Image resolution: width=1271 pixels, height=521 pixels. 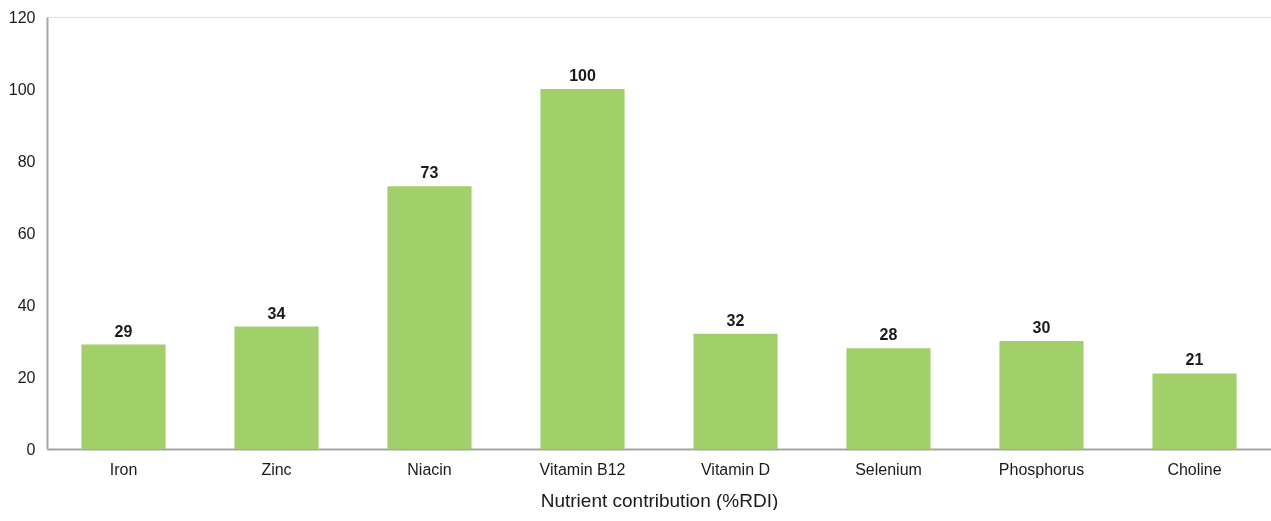 I want to click on data-label: 28, so click(x=888, y=335).